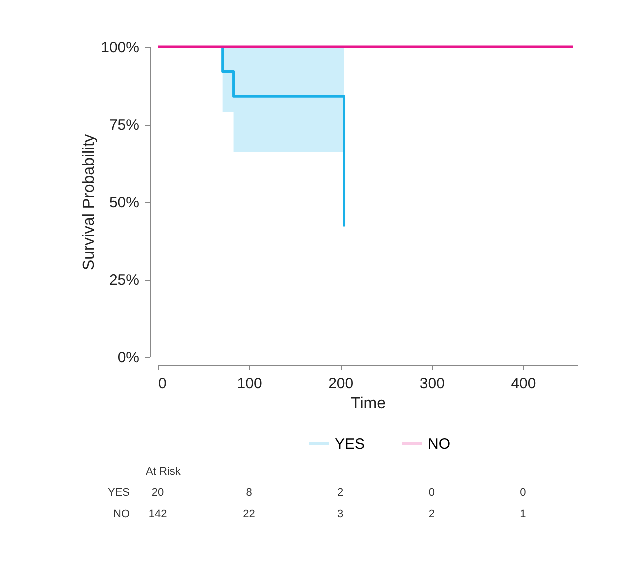 This screenshot has width=625, height=578. What do you see at coordinates (158, 514) in the screenshot?
I see `text: 142` at bounding box center [158, 514].